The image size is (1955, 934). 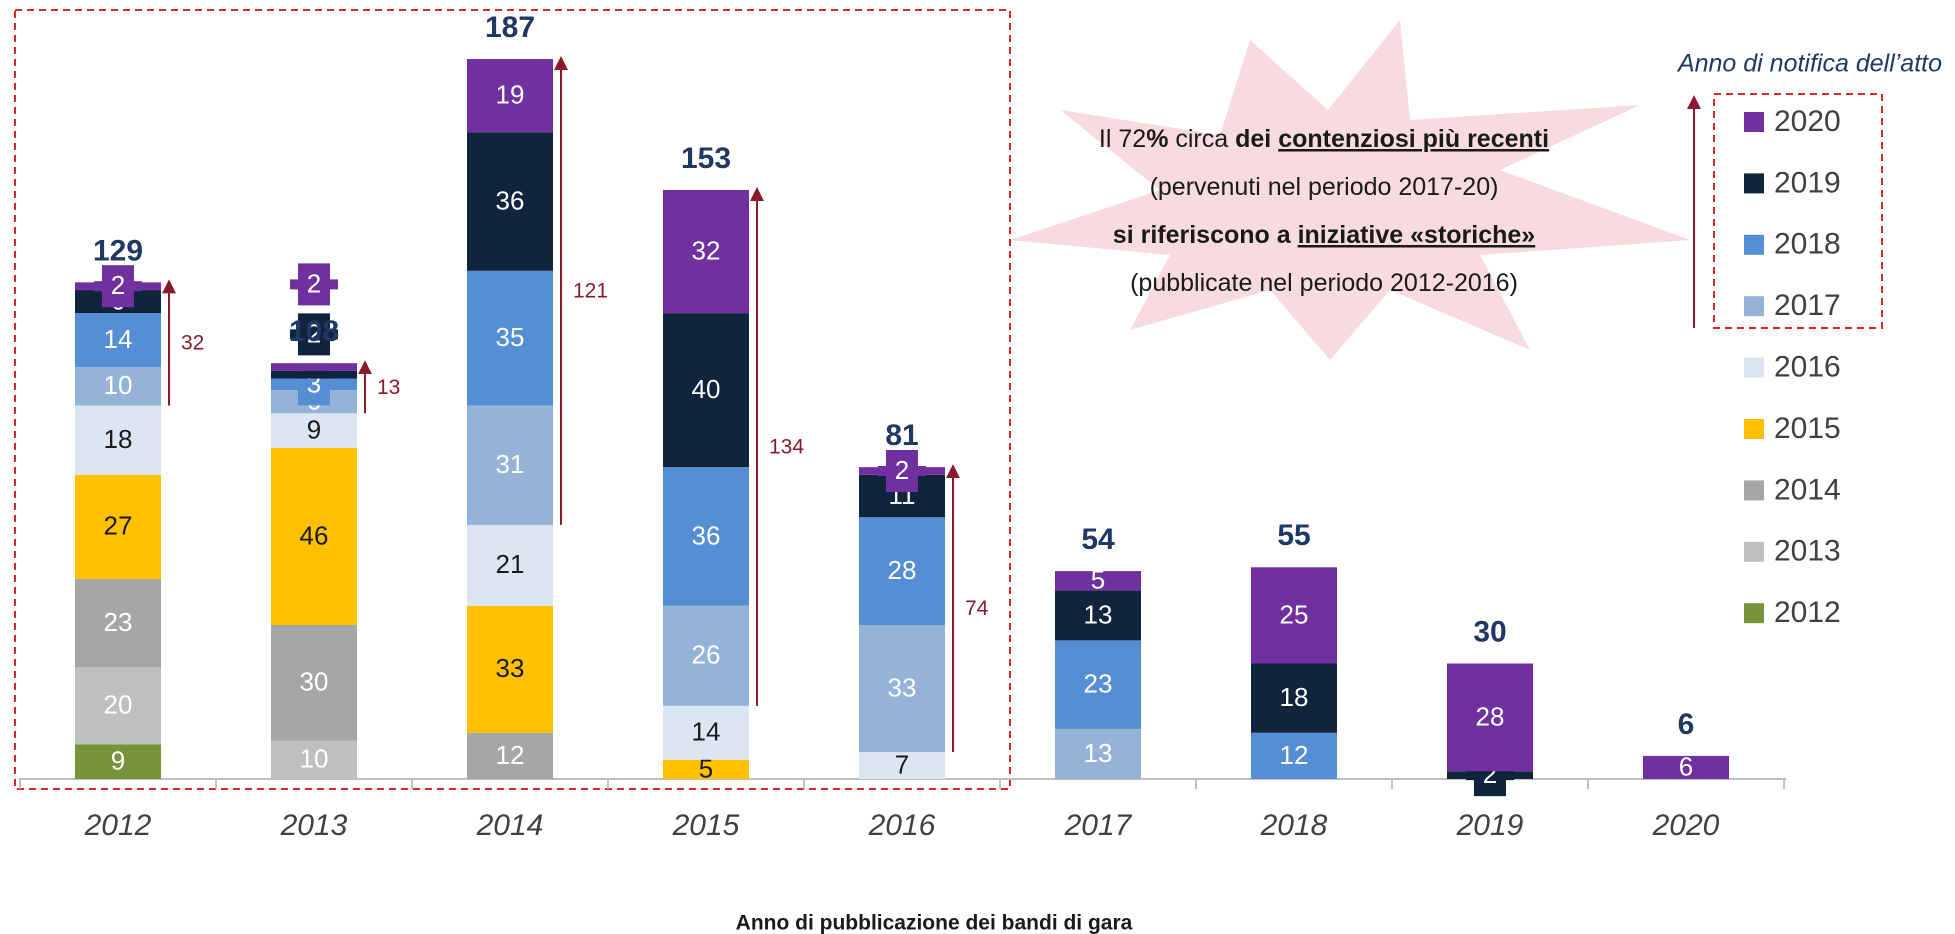 I want to click on legend-label: 2019, so click(x=1807, y=182).